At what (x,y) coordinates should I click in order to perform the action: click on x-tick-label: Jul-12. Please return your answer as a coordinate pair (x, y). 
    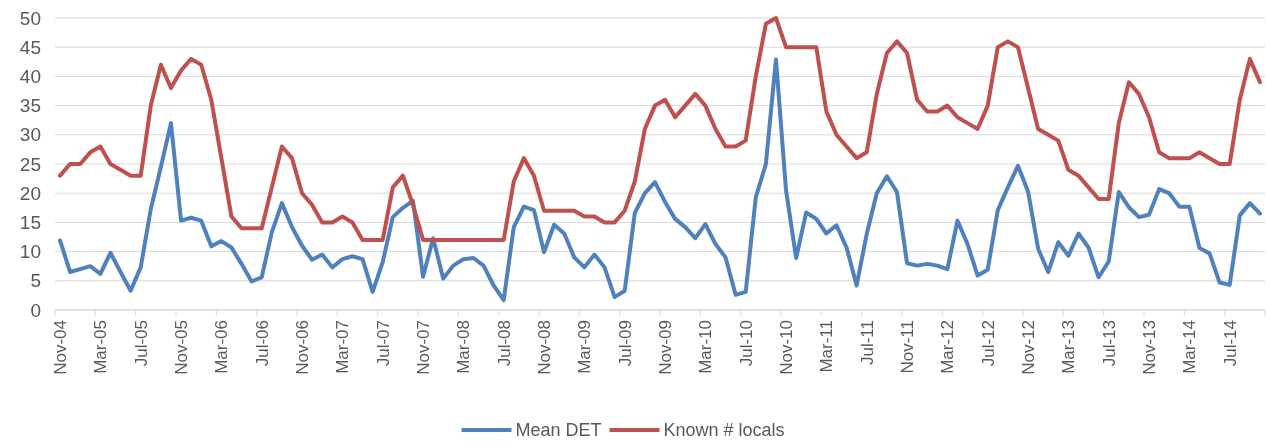
    Looking at the image, I should click on (988, 343).